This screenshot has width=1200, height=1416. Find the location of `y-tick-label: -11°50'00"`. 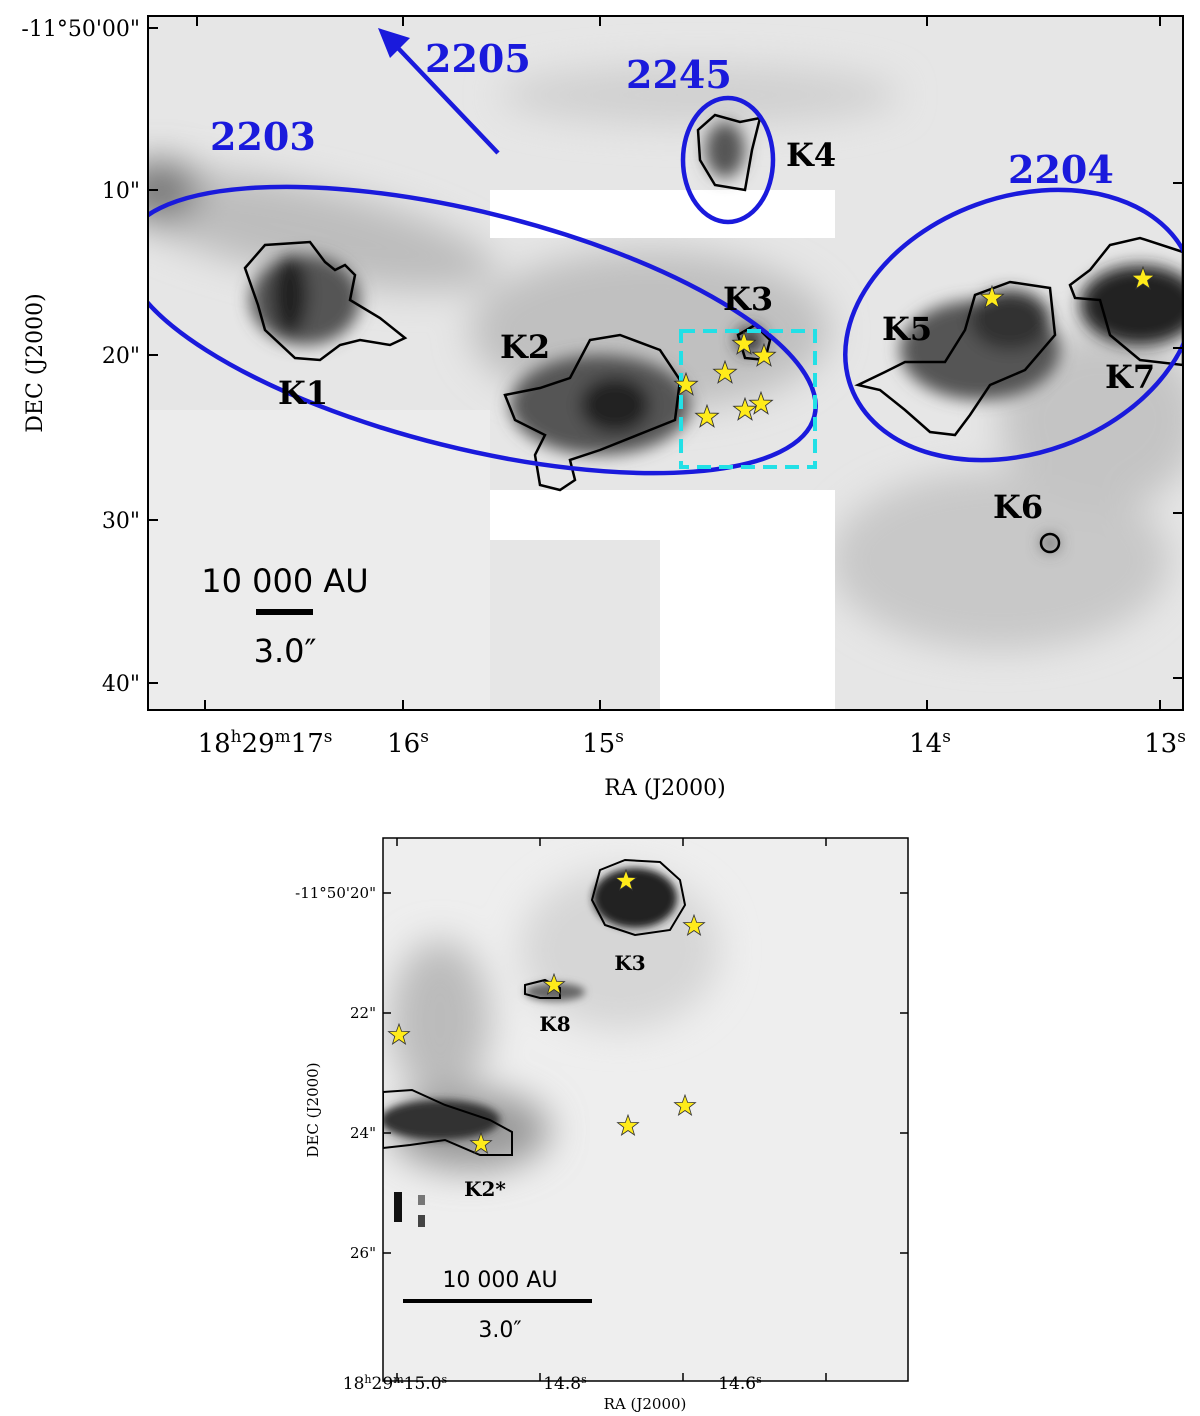

y-tick-label: -11°50'00" is located at coordinates (80, 29).